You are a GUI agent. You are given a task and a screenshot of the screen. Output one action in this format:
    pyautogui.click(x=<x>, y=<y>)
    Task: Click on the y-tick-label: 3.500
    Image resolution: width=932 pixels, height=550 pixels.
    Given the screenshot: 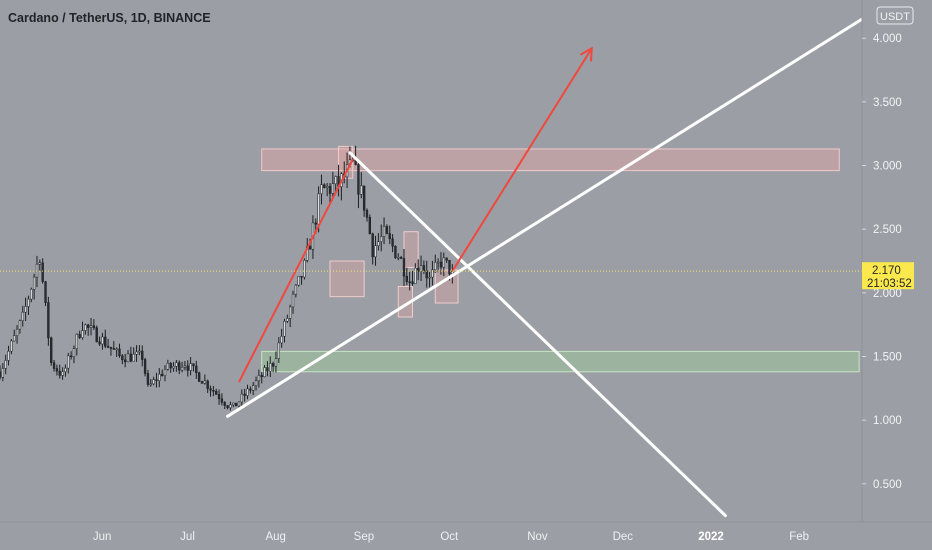 What is the action you would take?
    pyautogui.click(x=887, y=103)
    